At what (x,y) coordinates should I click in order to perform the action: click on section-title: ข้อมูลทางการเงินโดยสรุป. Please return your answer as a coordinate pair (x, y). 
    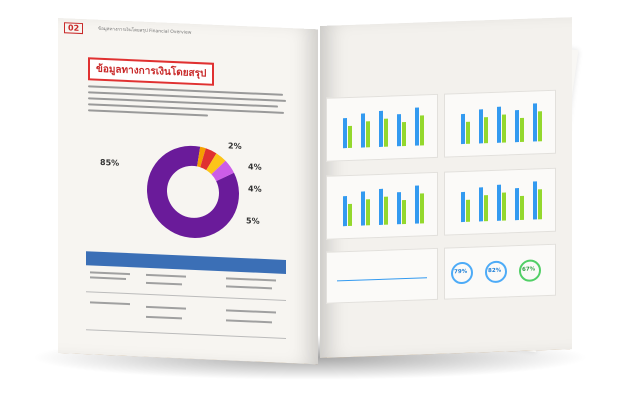
    Looking at the image, I should click on (151, 71).